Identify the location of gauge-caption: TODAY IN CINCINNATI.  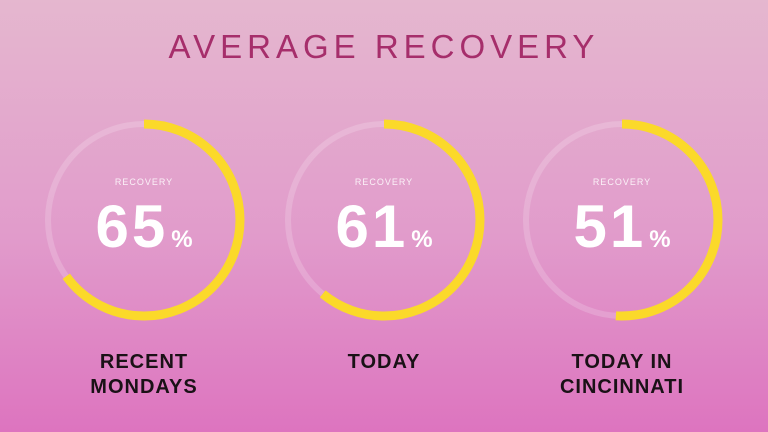
(622, 374).